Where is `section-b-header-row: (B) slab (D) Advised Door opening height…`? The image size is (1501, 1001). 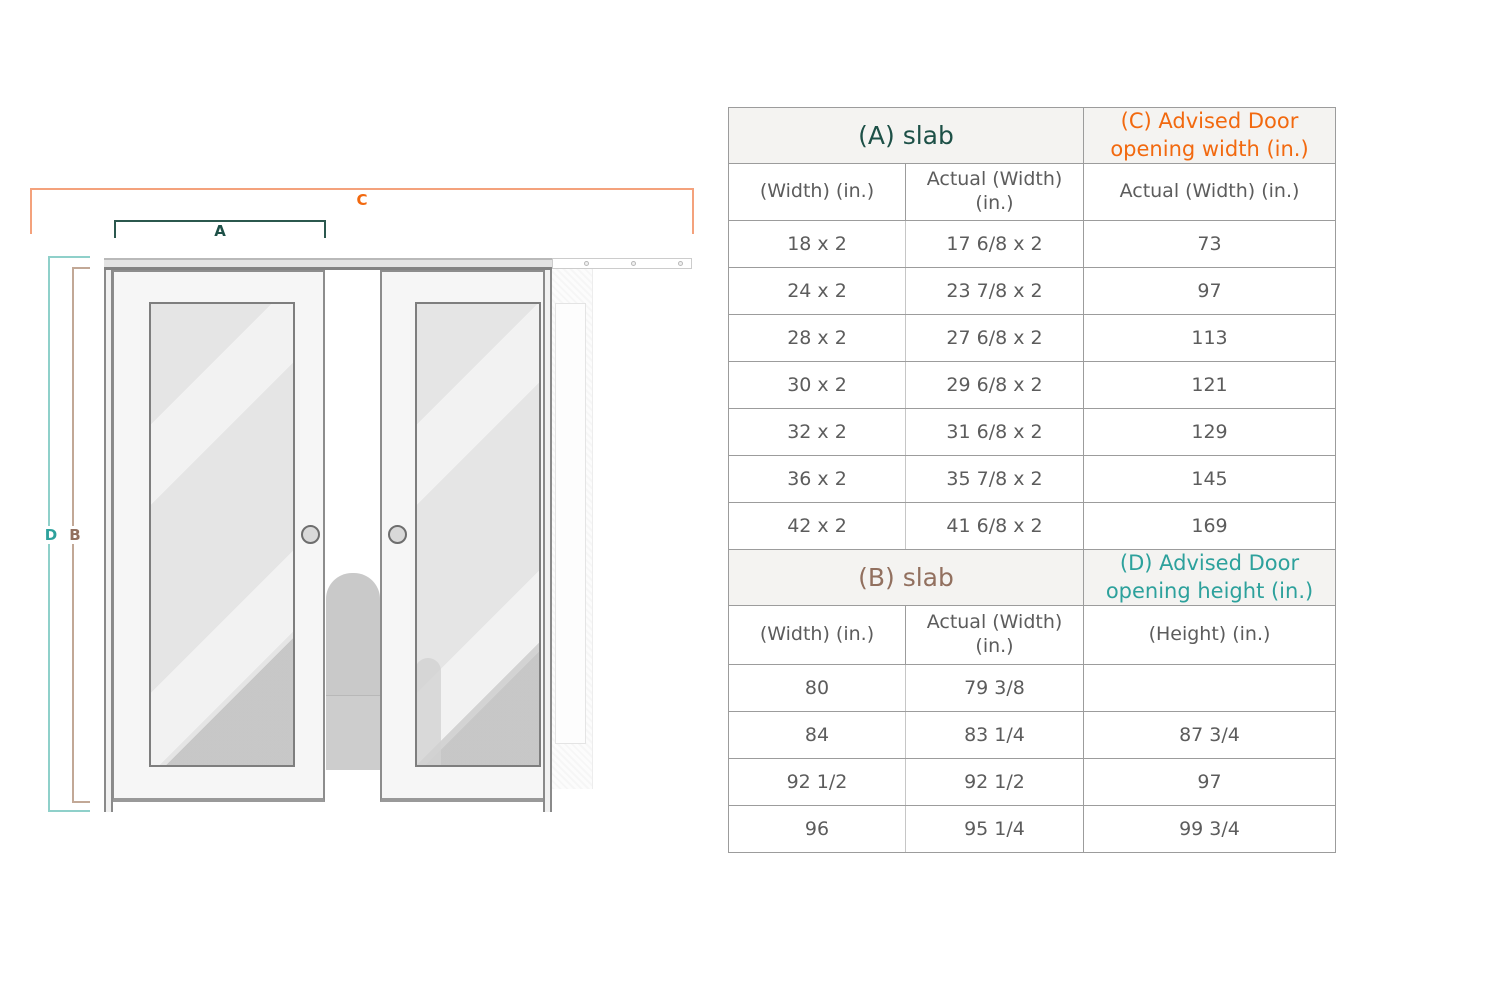 section-b-header-row: (B) slab (D) Advised Door opening height… is located at coordinates (1032, 577).